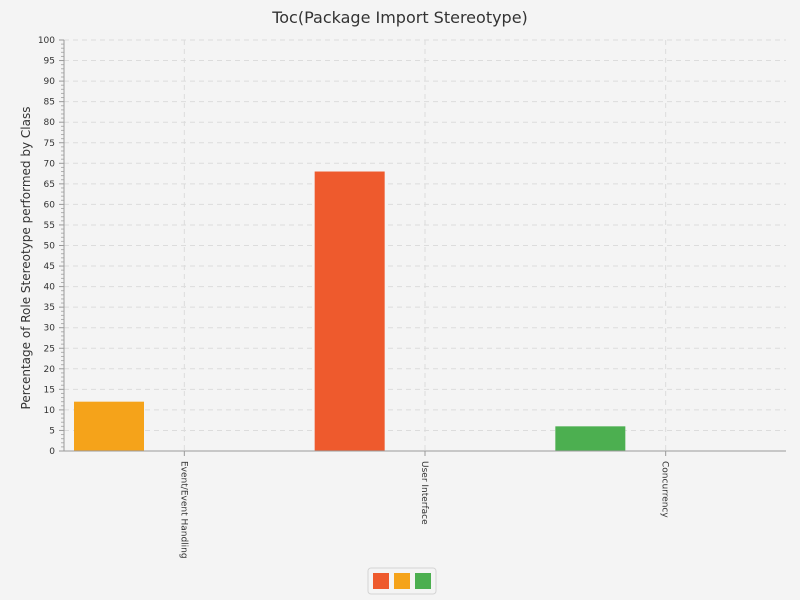 The height and width of the screenshot is (600, 800). Describe the element at coordinates (50, 411) in the screenshot. I see `y-tick-label: 10` at that location.